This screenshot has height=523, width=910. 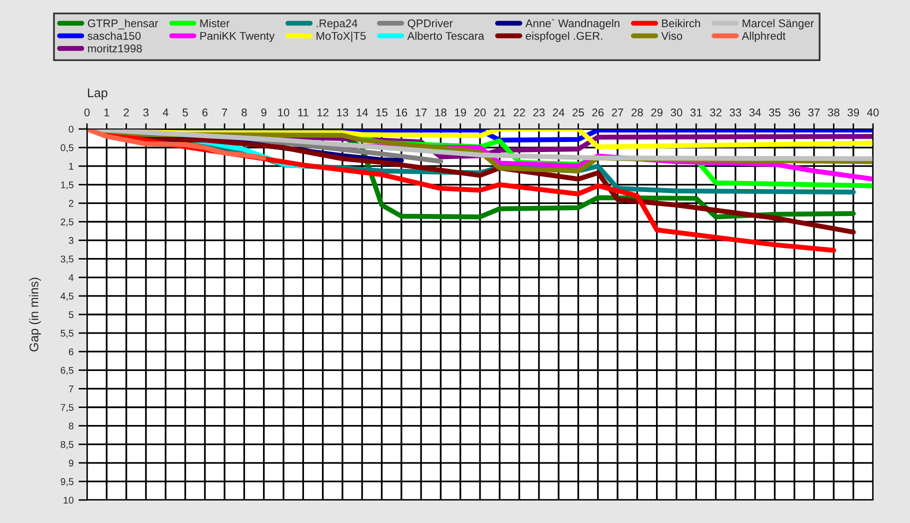 I want to click on x-tick-label: 0, so click(x=87, y=112).